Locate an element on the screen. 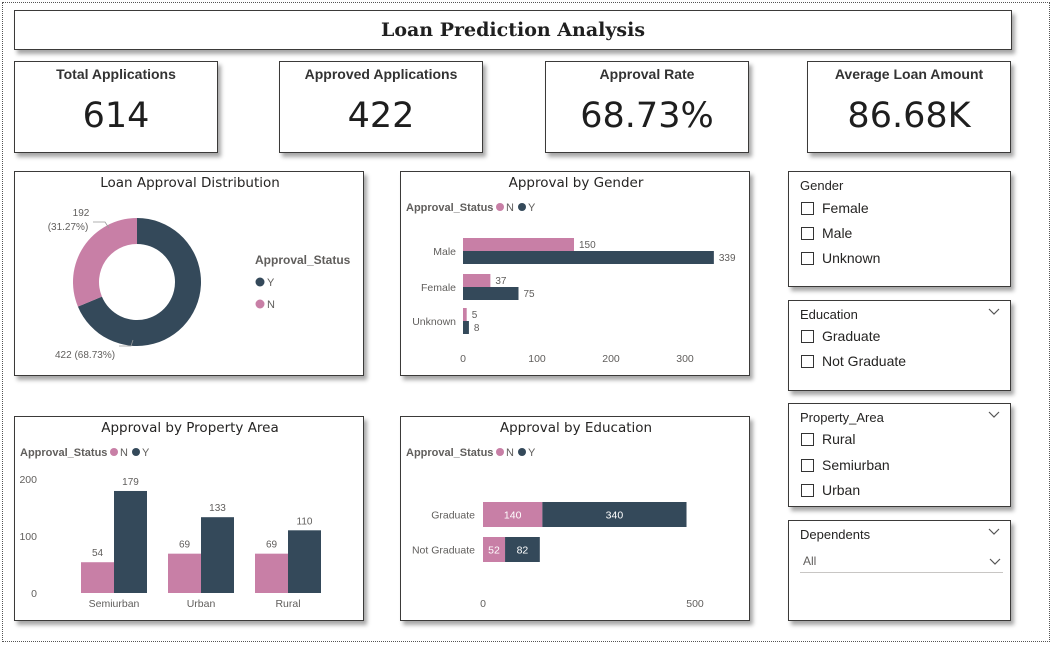 Image resolution: width=1052 pixels, height=646 pixels. data-label: 82 is located at coordinates (523, 551).